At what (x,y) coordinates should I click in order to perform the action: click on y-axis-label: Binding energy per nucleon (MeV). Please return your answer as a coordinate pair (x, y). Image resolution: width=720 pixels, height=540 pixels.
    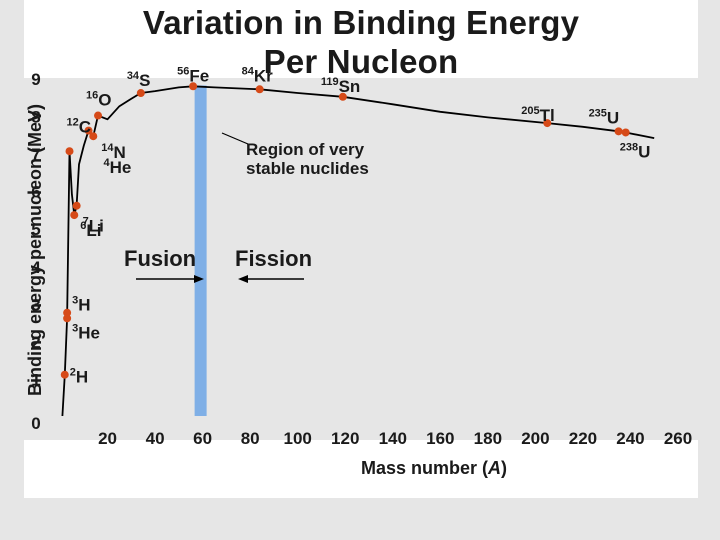
    Looking at the image, I should click on (35, 250).